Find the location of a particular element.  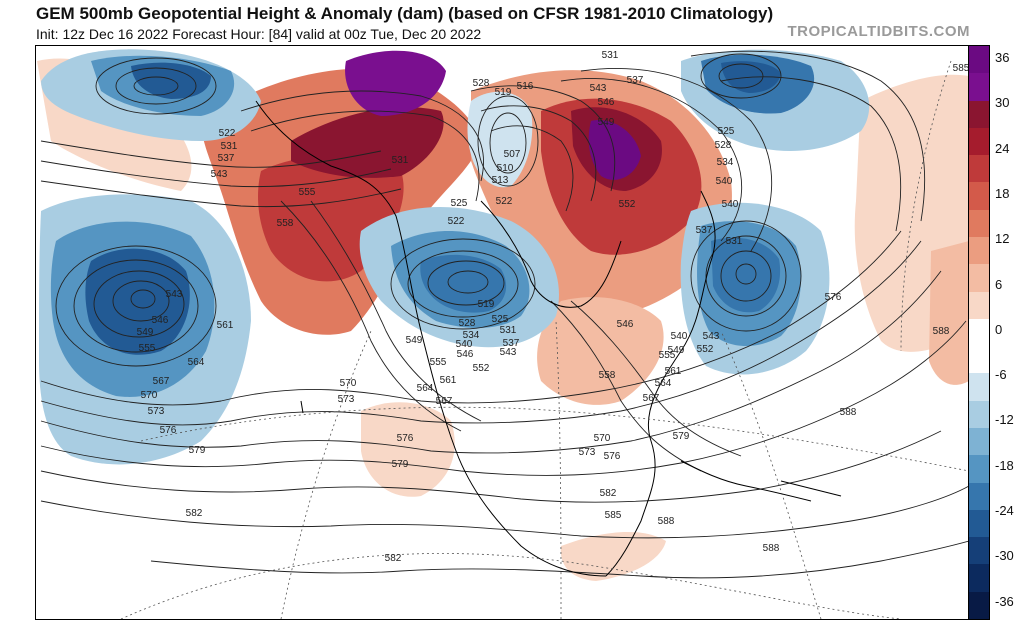

colorbar-tick-label: 12 is located at coordinates (1002, 239).